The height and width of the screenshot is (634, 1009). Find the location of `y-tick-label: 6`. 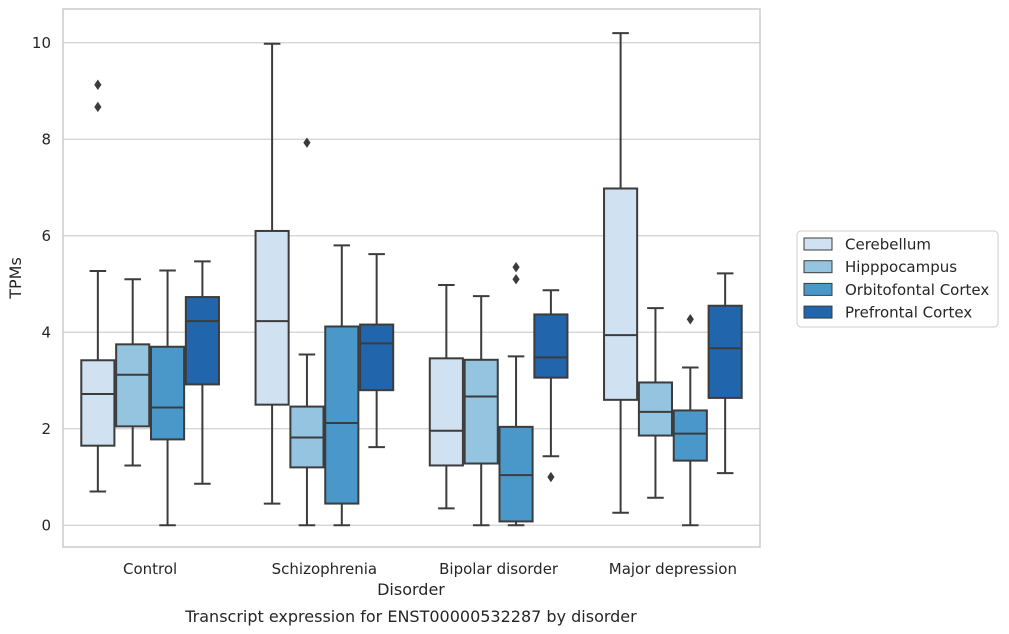

y-tick-label: 6 is located at coordinates (46, 236).